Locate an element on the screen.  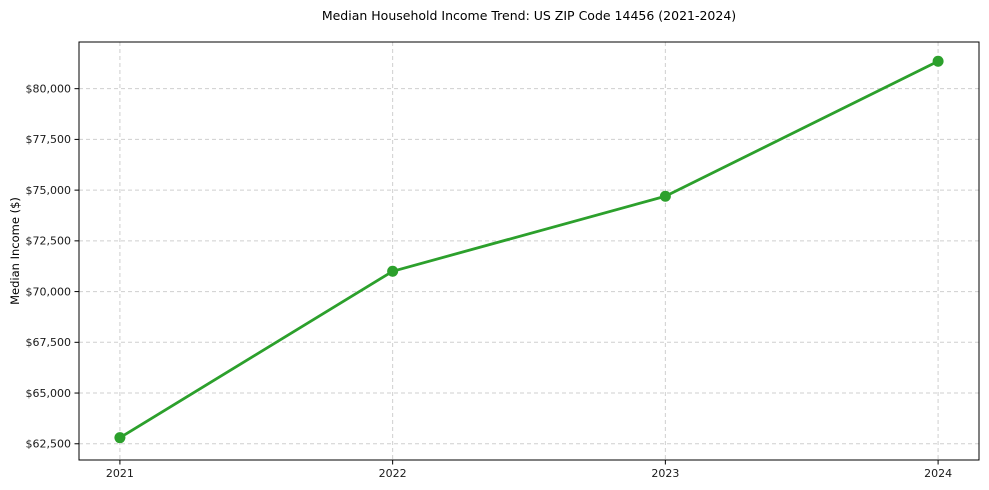
y-tick-label: $70,000 is located at coordinates (49, 291).